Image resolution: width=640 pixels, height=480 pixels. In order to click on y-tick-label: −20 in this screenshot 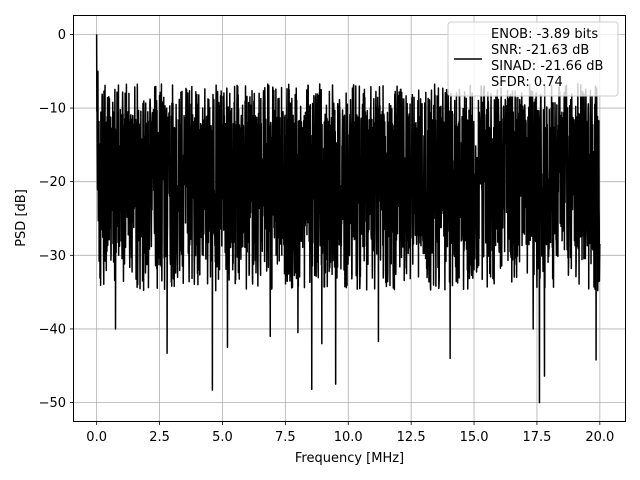, I will do `click(52, 182)`.